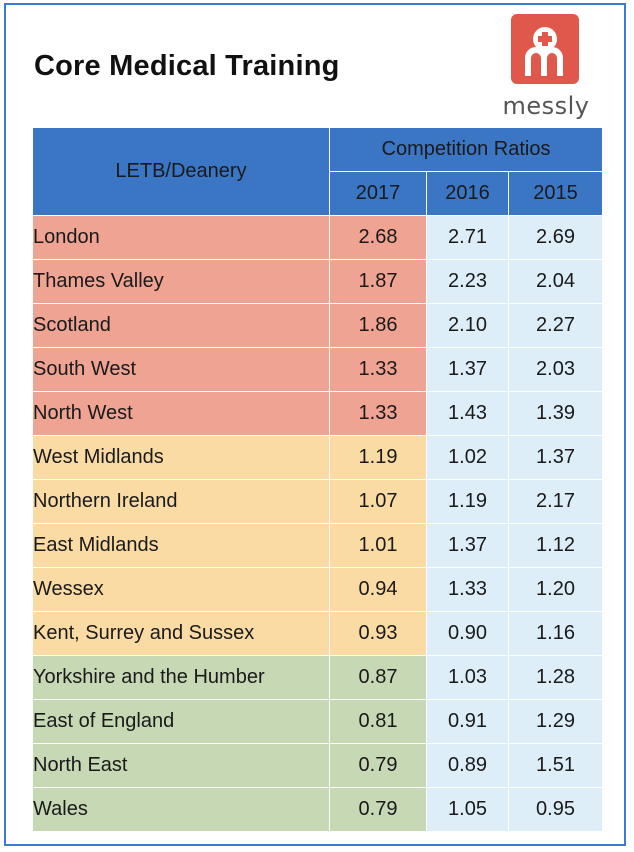  Describe the element at coordinates (467, 677) in the screenshot. I see `ratio-cell-2016: 1.03` at that location.